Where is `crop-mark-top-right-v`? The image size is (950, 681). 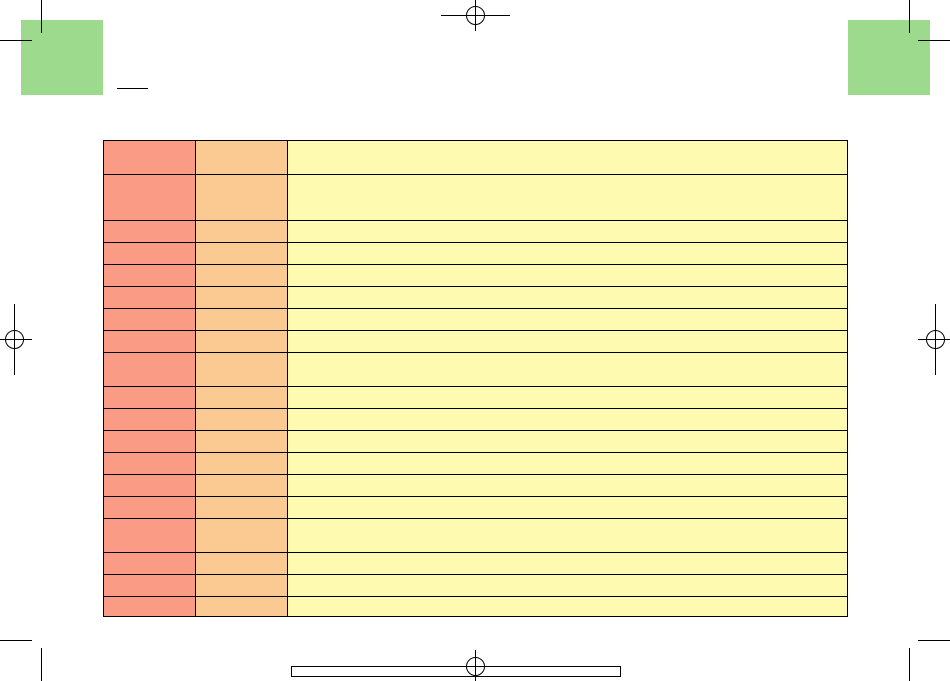
crop-mark-top-right-v is located at coordinates (909, 16).